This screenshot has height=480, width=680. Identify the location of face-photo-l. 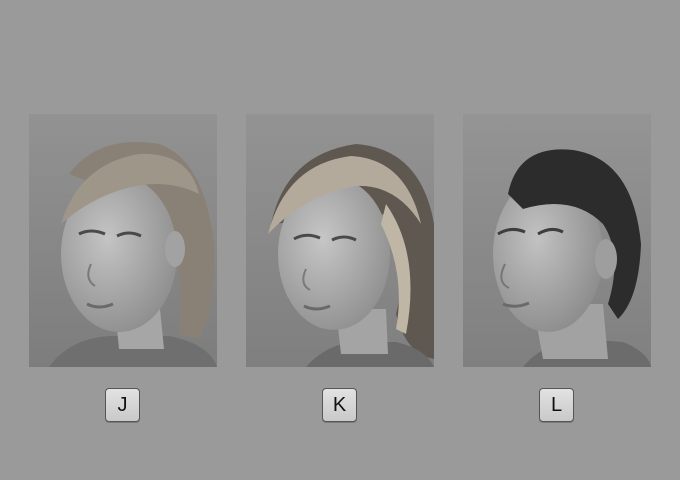
(557, 240).